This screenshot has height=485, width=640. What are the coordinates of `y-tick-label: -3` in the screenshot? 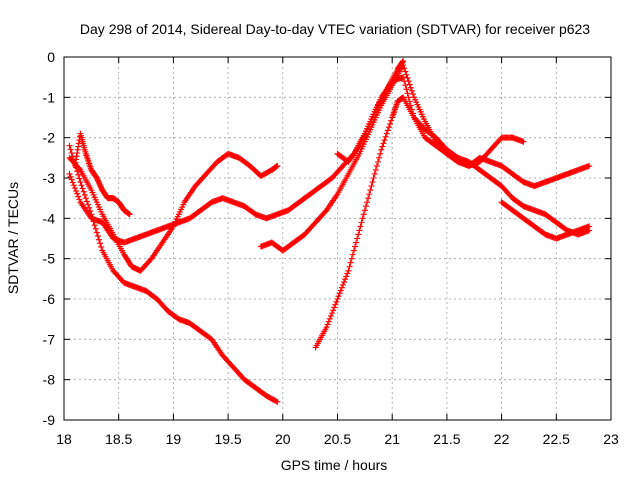 It's located at (49, 178).